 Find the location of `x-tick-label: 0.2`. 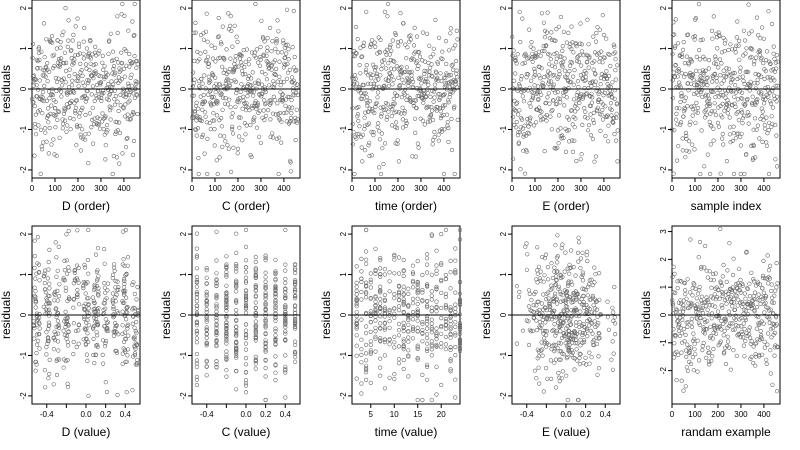

x-tick-label: 0.2 is located at coordinates (586, 414).